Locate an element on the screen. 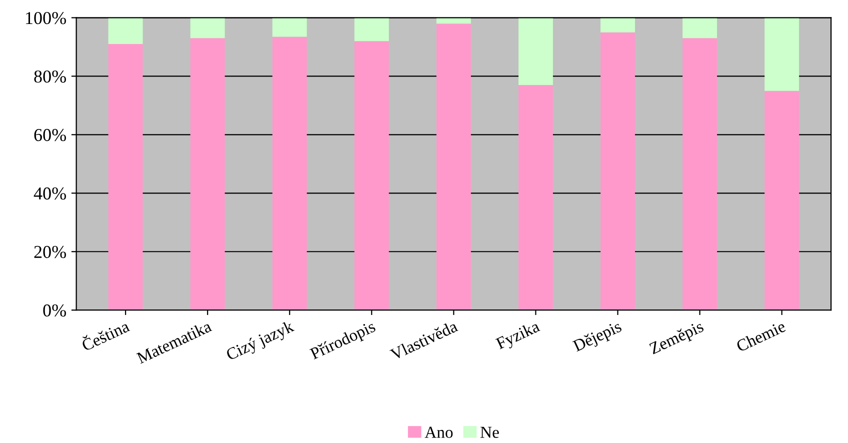 The height and width of the screenshot is (443, 848). x-tick-label: Čeština is located at coordinates (105, 334).